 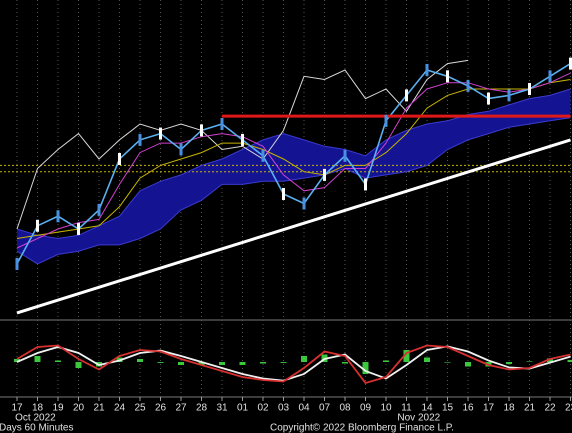 What do you see at coordinates (293, 364) in the screenshot?
I see `macd-line` at bounding box center [293, 364].